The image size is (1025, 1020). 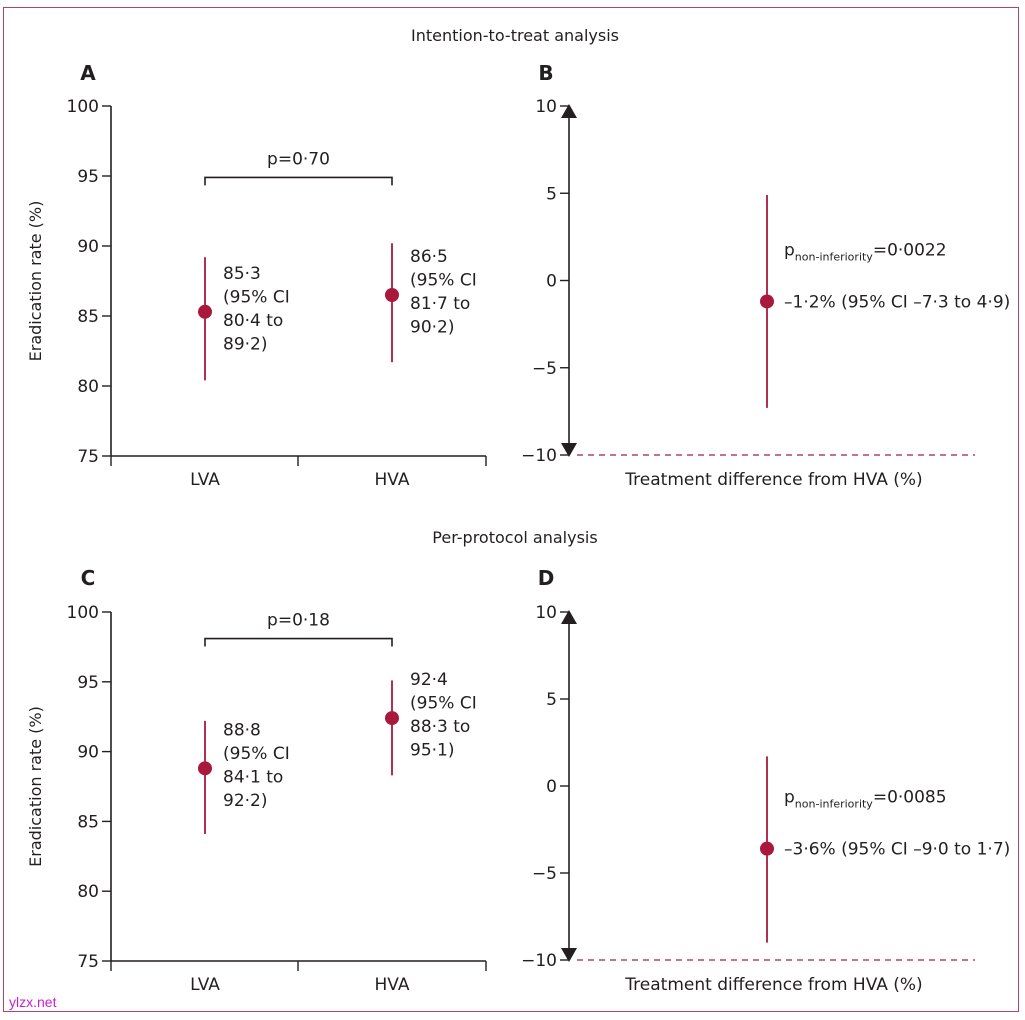 What do you see at coordinates (298, 621) in the screenshot?
I see `p-value-label: p=0·18` at bounding box center [298, 621].